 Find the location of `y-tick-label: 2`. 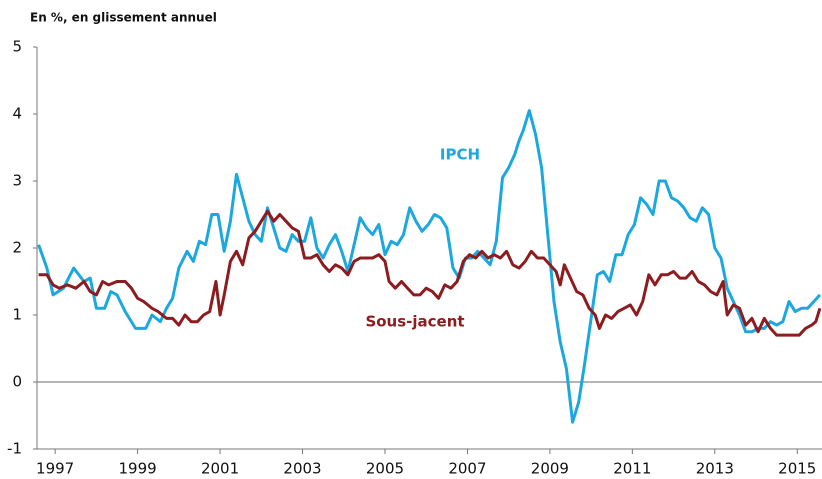

y-tick-label: 2 is located at coordinates (17, 248).